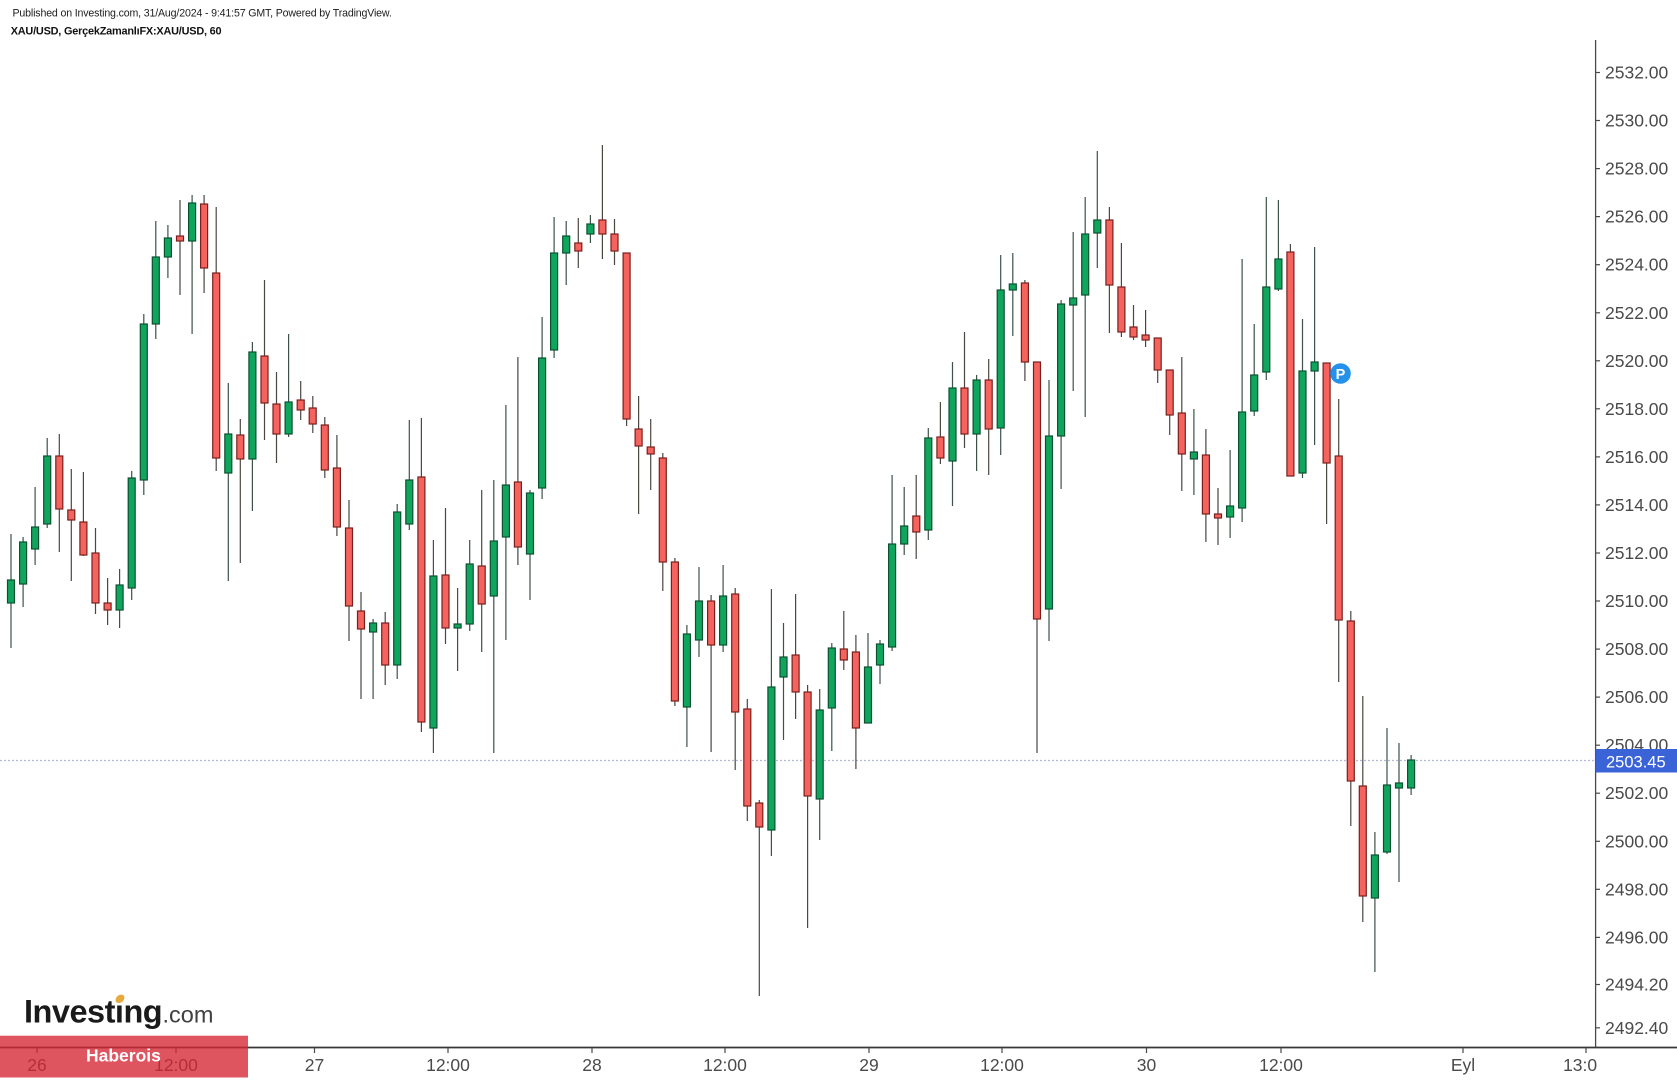  What do you see at coordinates (1637, 121) in the screenshot?
I see `svg-text: 2530.00` at bounding box center [1637, 121].